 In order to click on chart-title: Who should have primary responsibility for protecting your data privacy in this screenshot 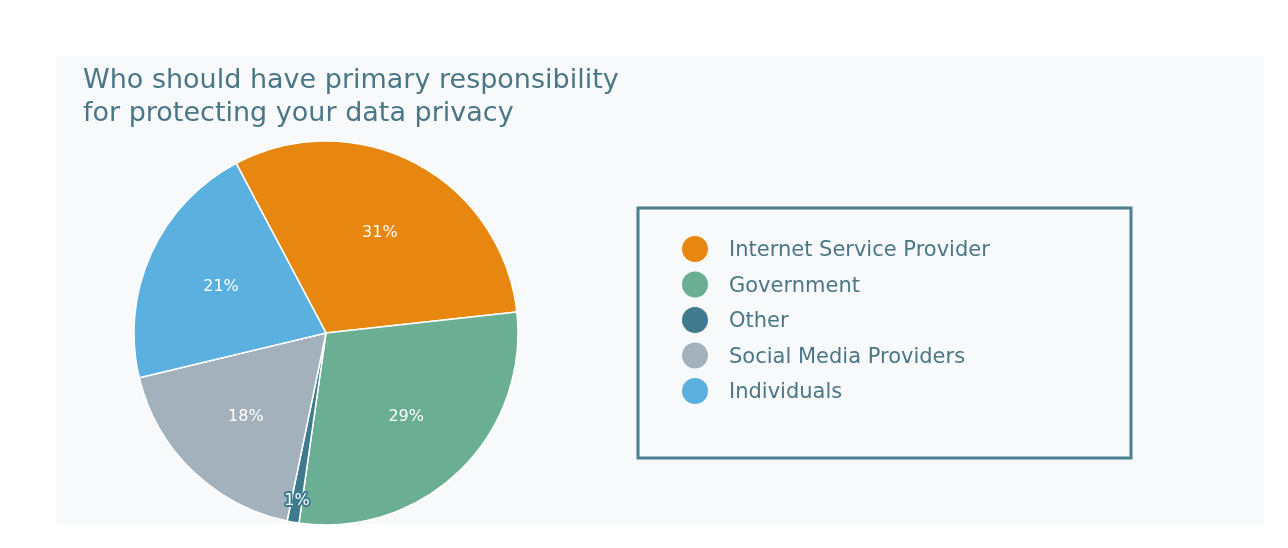, I will do `click(351, 95)`.